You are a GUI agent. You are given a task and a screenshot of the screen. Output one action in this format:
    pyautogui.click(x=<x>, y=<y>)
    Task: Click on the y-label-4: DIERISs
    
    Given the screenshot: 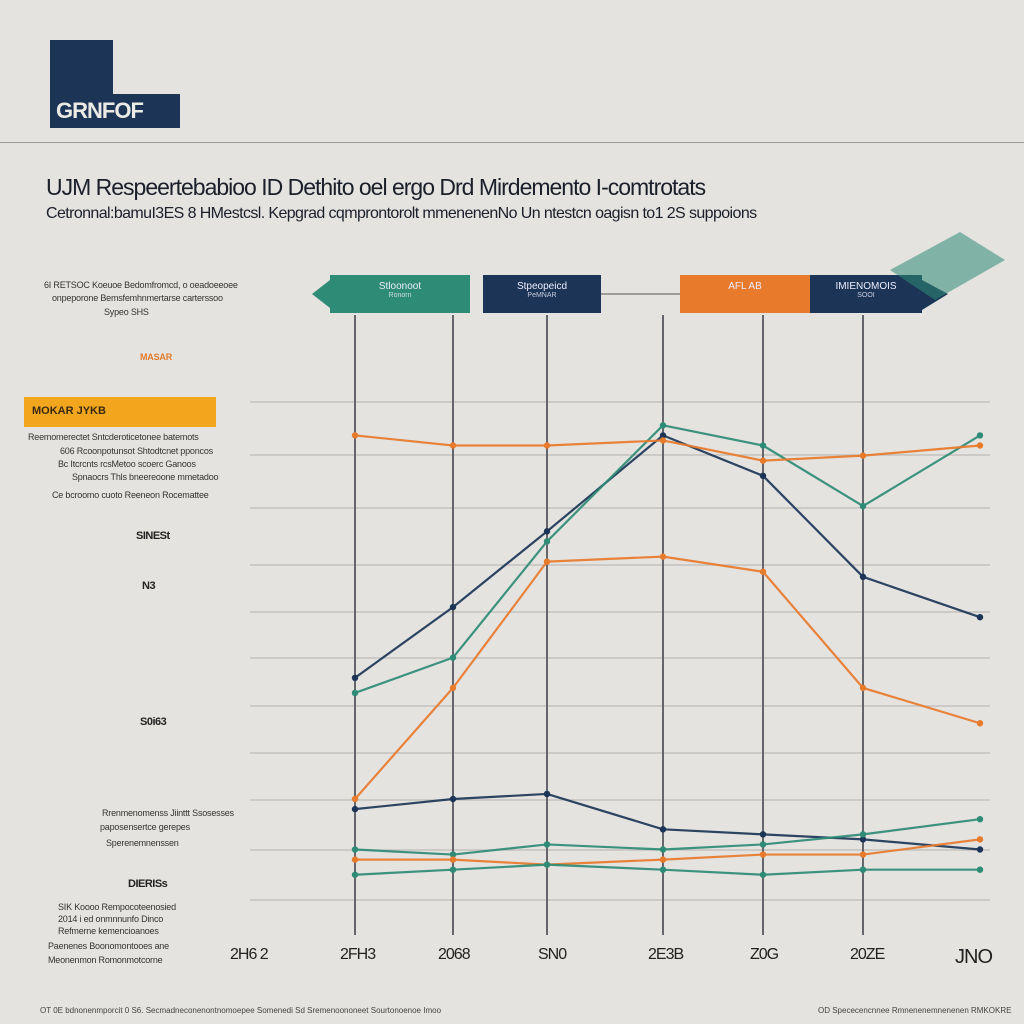 What is the action you would take?
    pyautogui.click(x=148, y=884)
    